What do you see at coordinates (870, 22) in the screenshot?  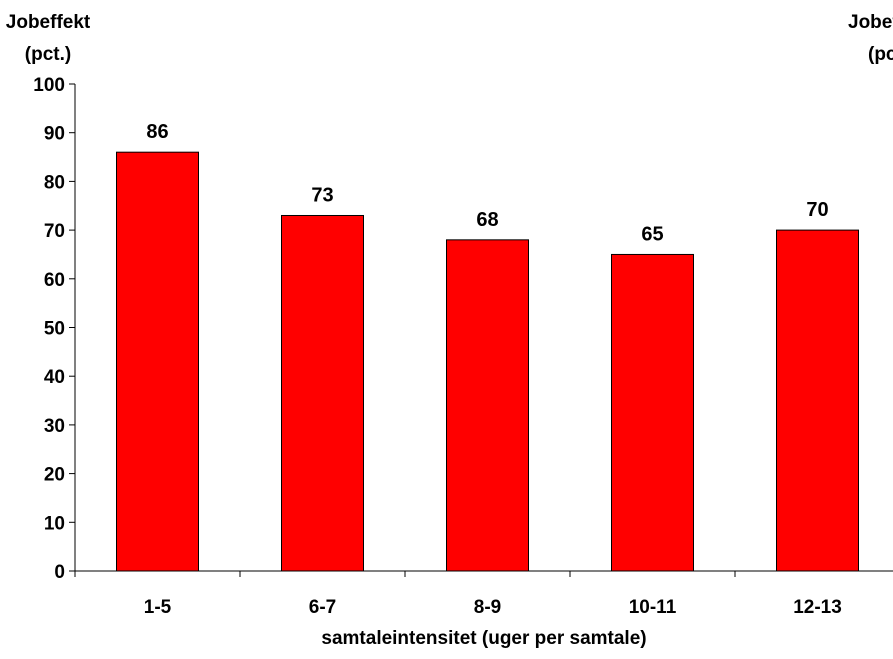 I see `right-axis-title-line-1: Jobeffekt` at bounding box center [870, 22].